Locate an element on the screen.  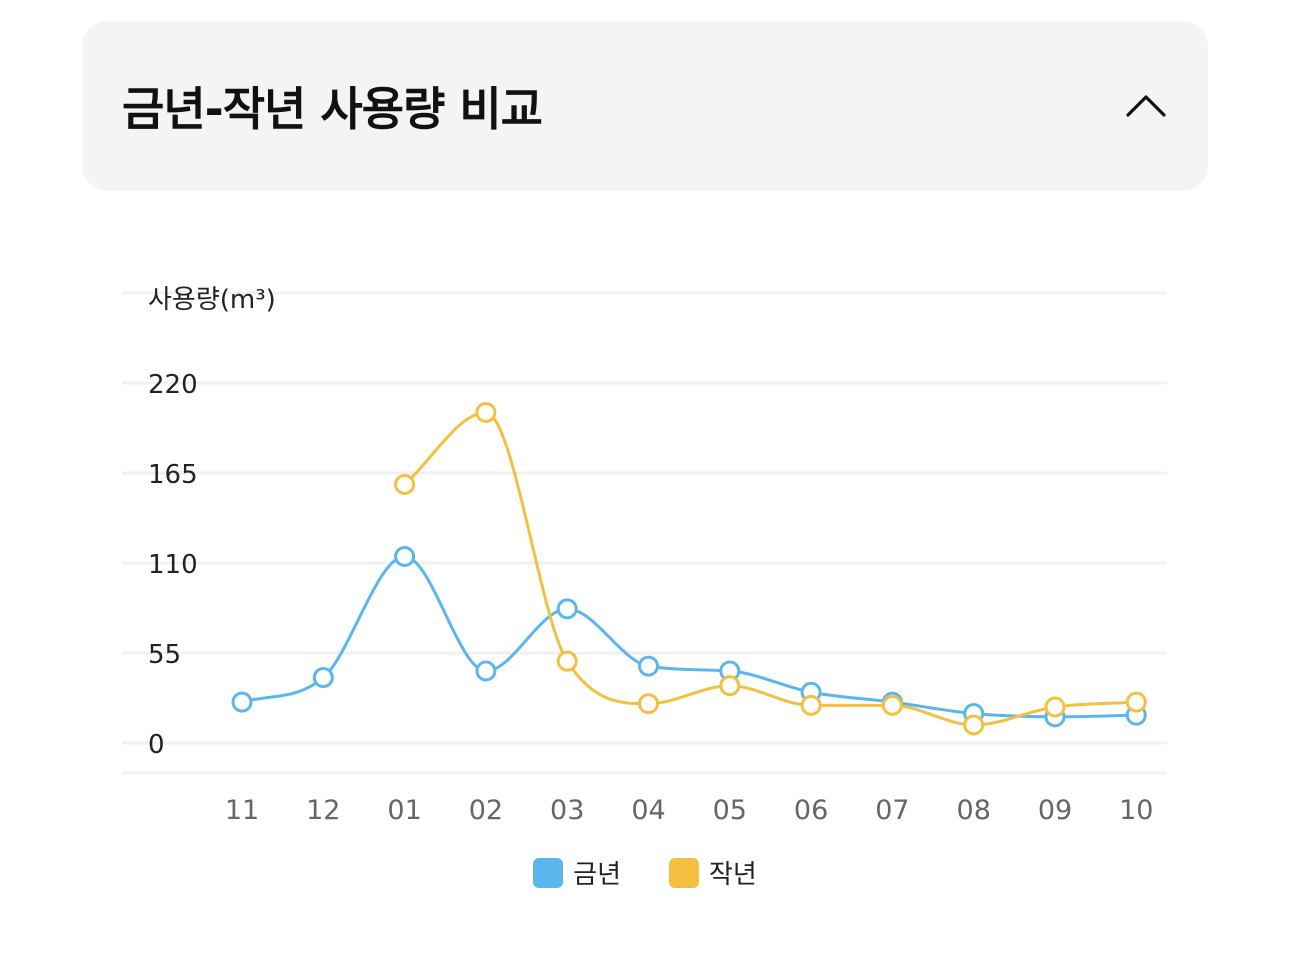
y-axis-label: 사용량(m³) is located at coordinates (212, 300).